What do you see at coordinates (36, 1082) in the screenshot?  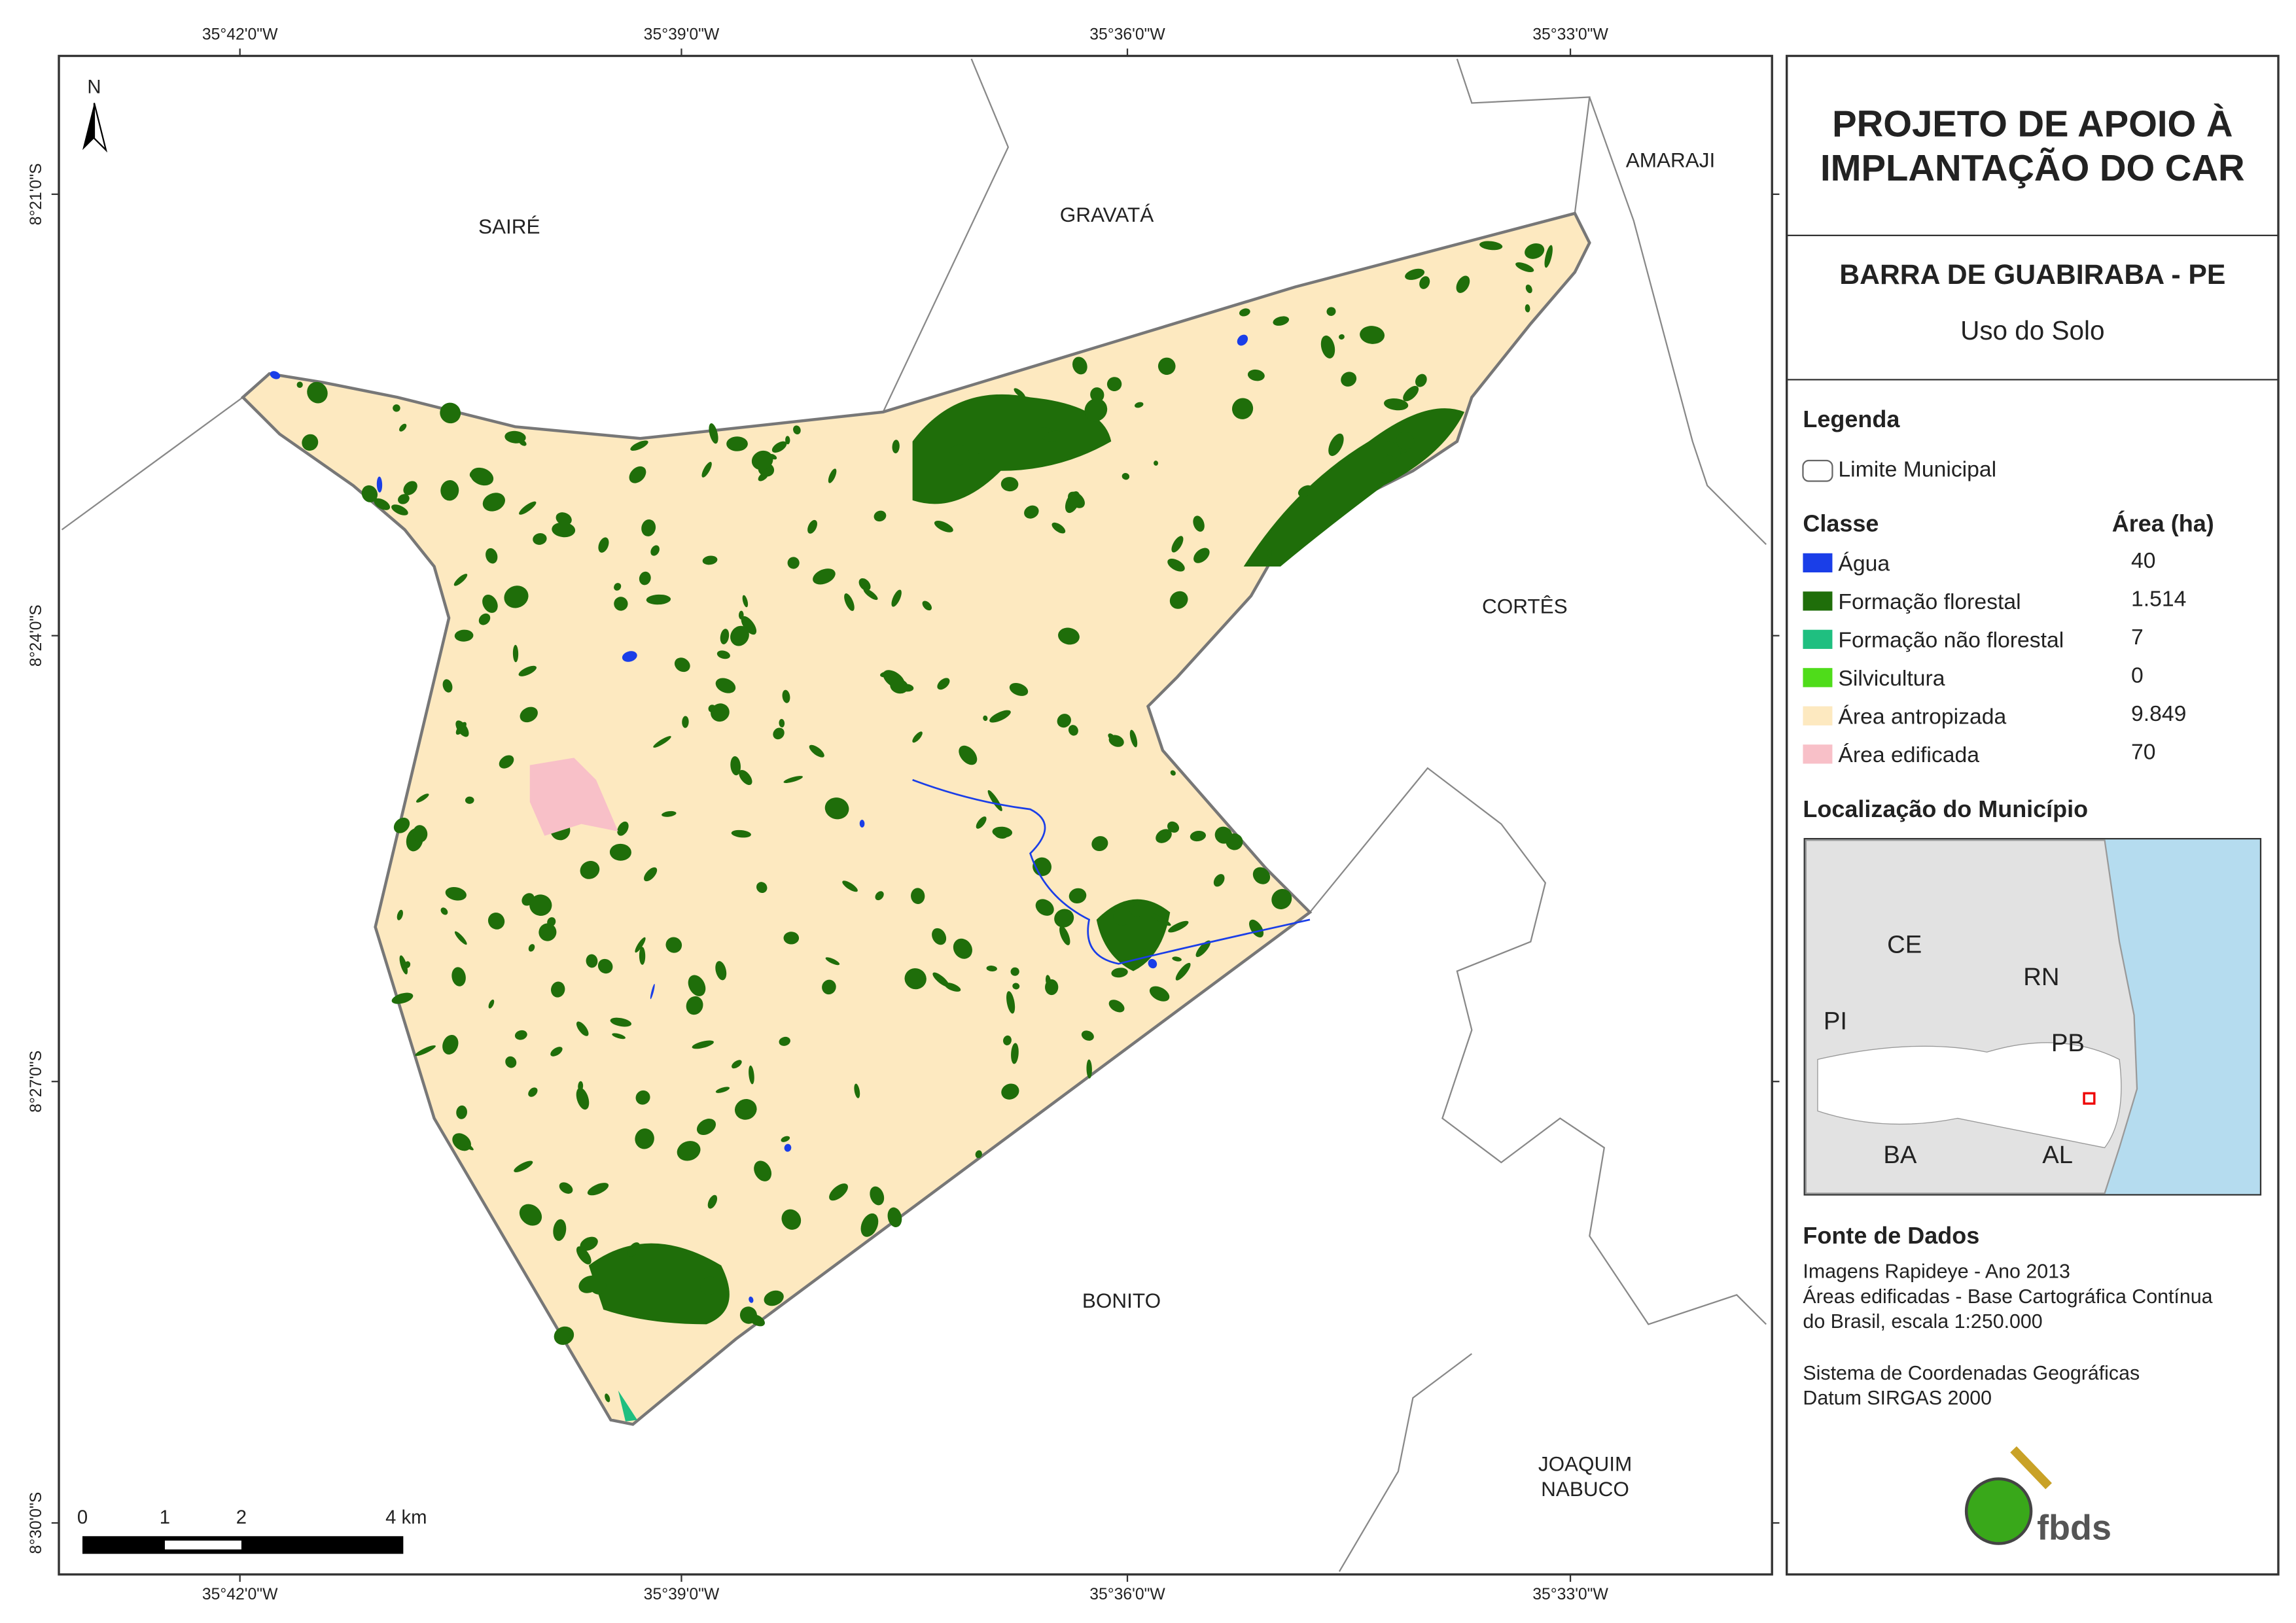 I see `latitude-label: 8°27'0"S` at bounding box center [36, 1082].